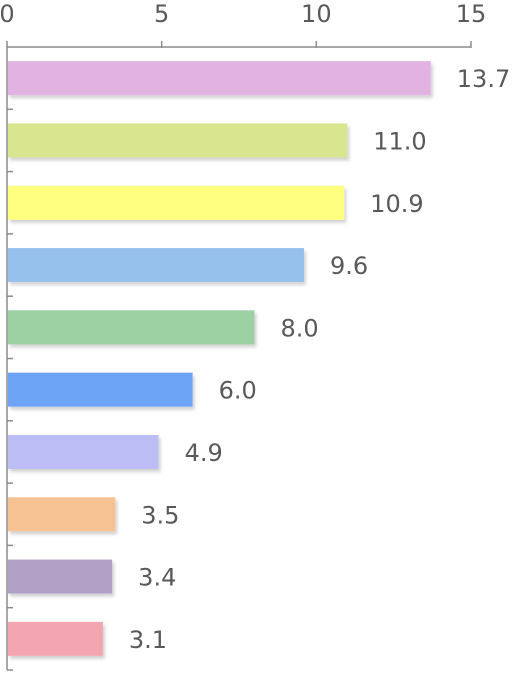 The height and width of the screenshot is (675, 519). Describe the element at coordinates (471, 14) in the screenshot. I see `x-tick-label: 15` at that location.